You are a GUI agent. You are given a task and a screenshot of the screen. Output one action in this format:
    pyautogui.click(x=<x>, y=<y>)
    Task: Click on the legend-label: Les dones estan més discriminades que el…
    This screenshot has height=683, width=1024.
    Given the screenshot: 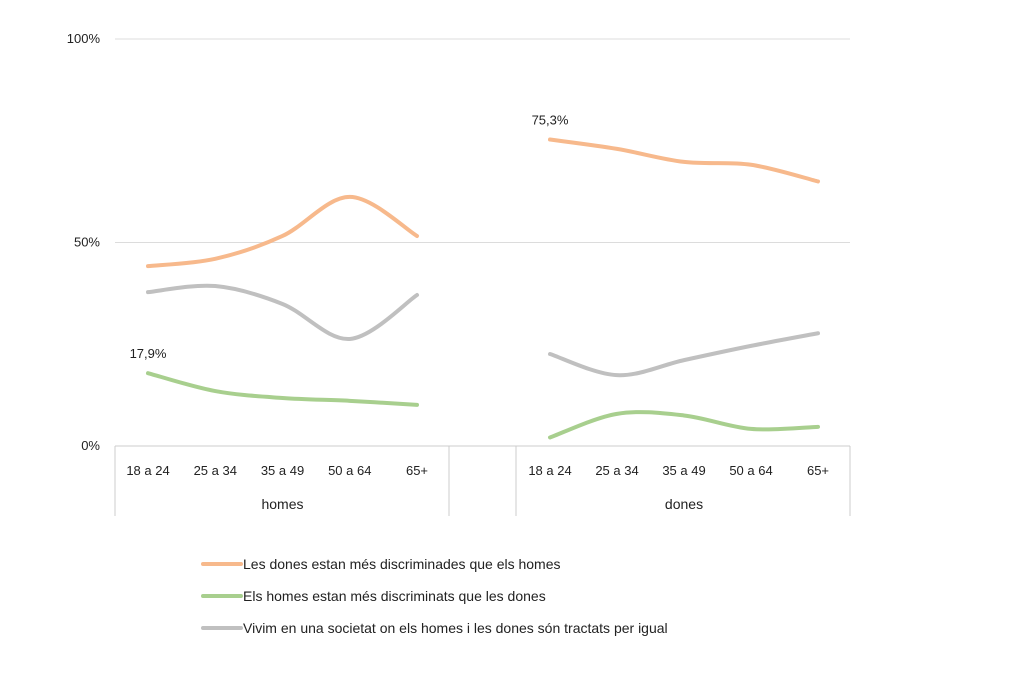 What is the action you would take?
    pyautogui.click(x=402, y=564)
    